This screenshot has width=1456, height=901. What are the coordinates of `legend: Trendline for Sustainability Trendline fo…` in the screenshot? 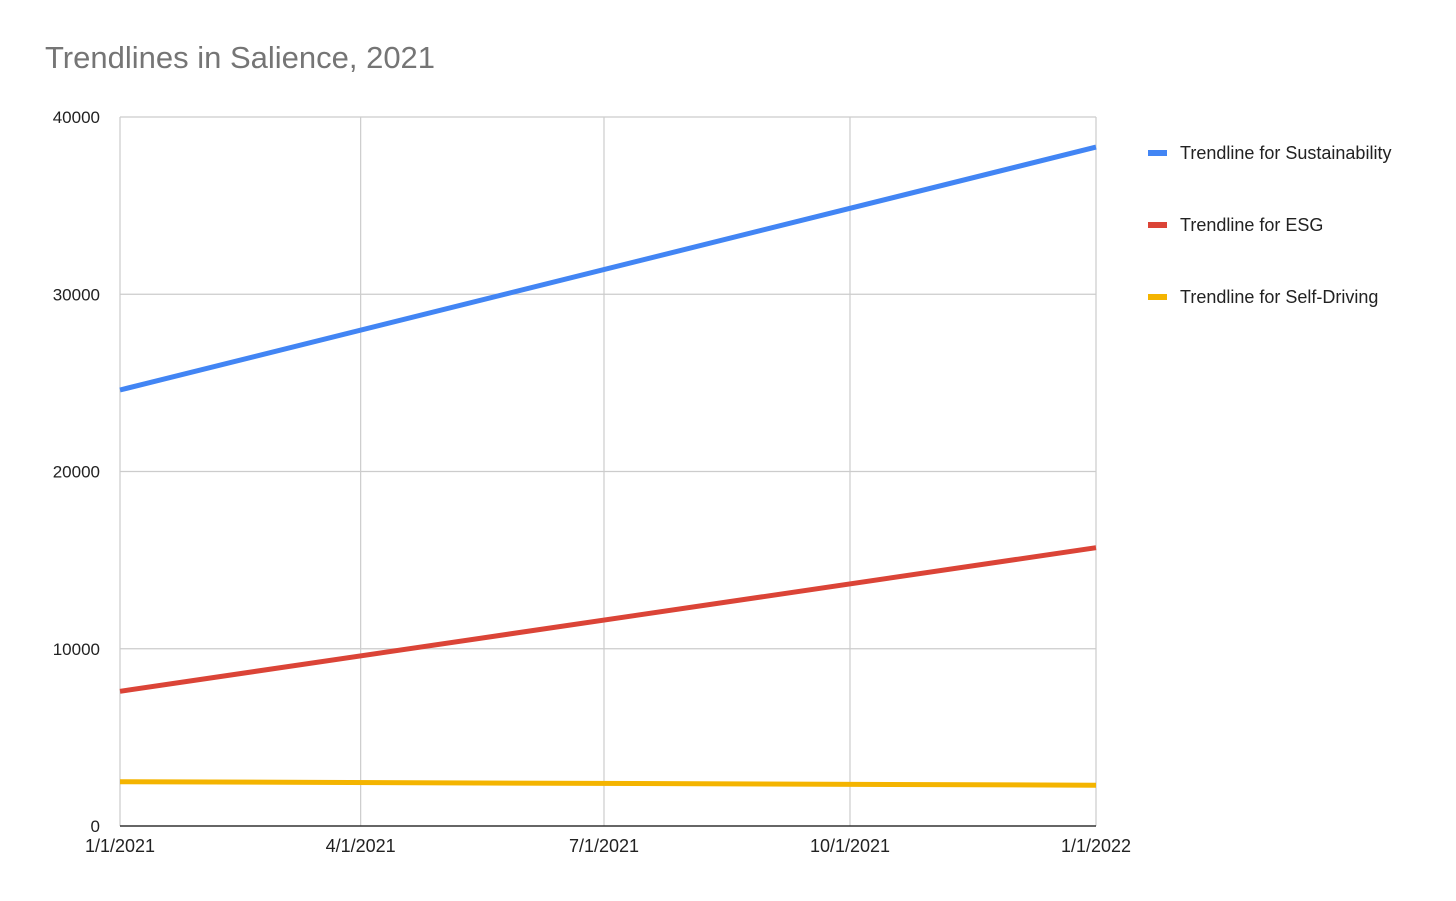 It's located at (1269, 225).